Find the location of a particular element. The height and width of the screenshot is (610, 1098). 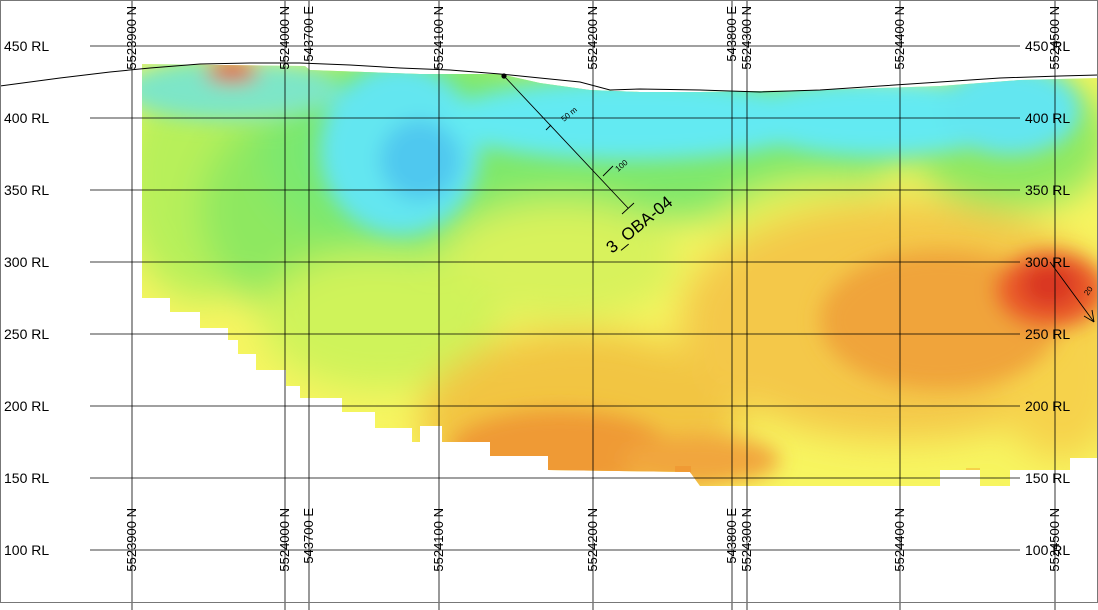

collar-marker is located at coordinates (504, 76).